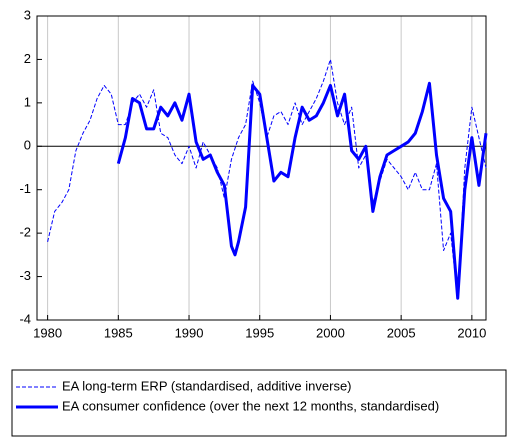  I want to click on x-tick-label: 2000, so click(330, 332).